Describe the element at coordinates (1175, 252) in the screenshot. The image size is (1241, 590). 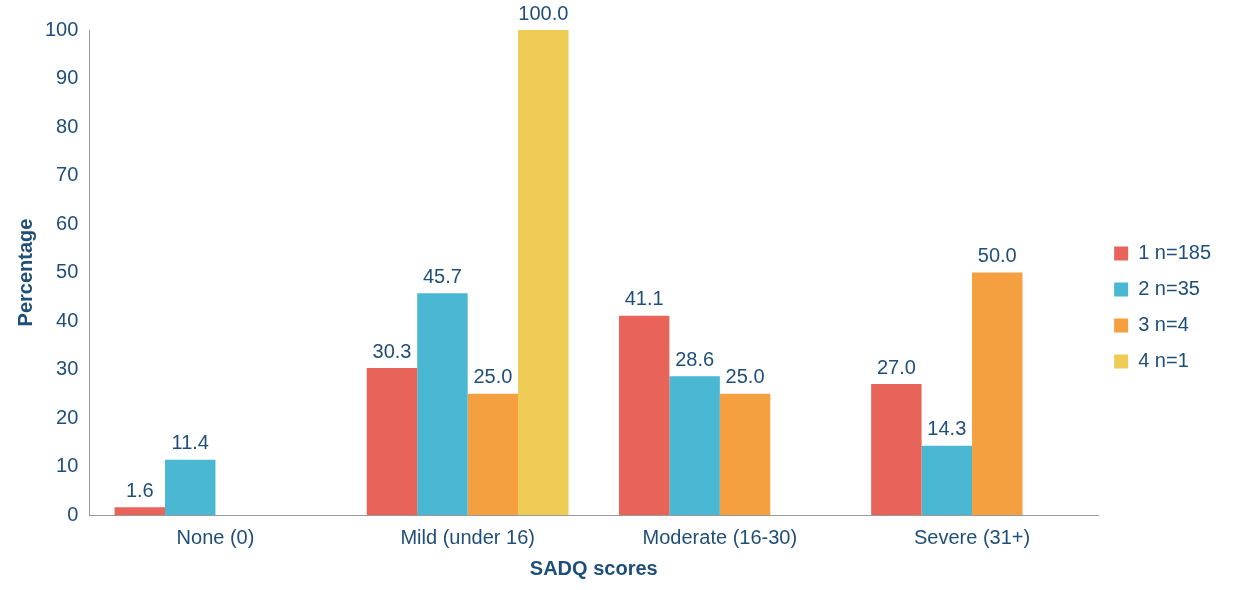
I see `legend-label: 1 n=185` at that location.